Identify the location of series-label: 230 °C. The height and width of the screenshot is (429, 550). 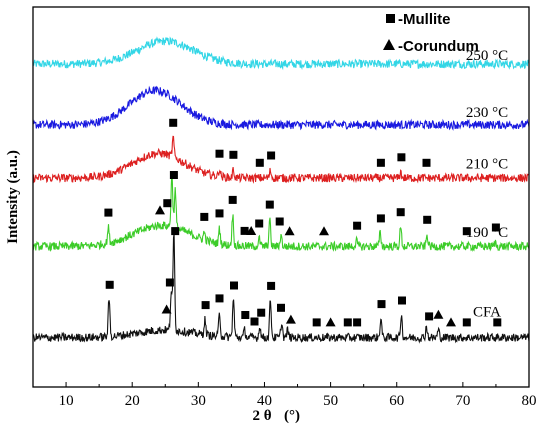
(487, 113).